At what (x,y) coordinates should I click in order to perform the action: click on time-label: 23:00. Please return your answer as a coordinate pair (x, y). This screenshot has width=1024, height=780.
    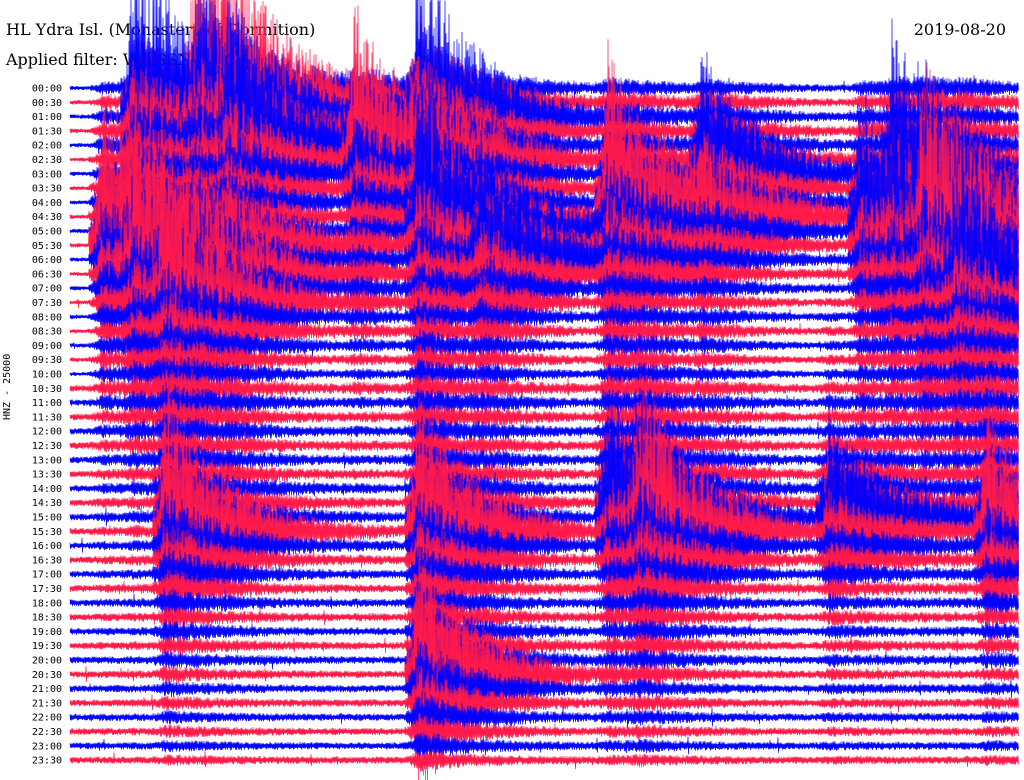
    Looking at the image, I should click on (47, 746).